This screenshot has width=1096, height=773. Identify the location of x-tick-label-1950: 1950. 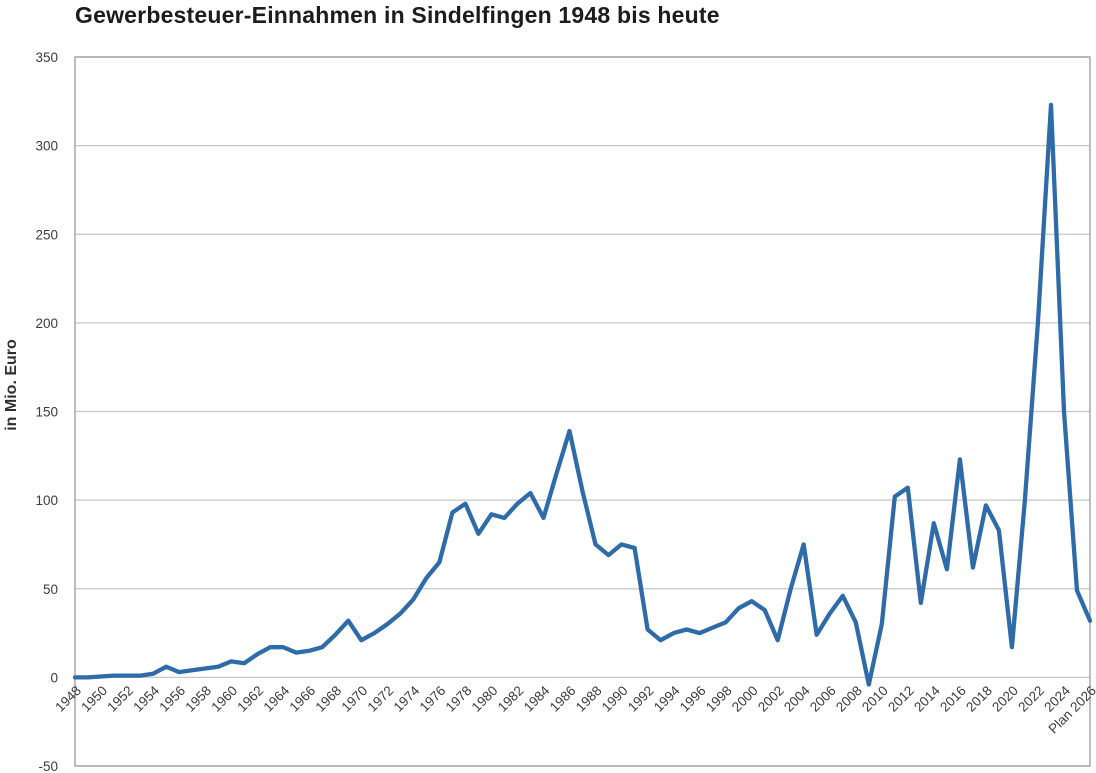
(94, 699).